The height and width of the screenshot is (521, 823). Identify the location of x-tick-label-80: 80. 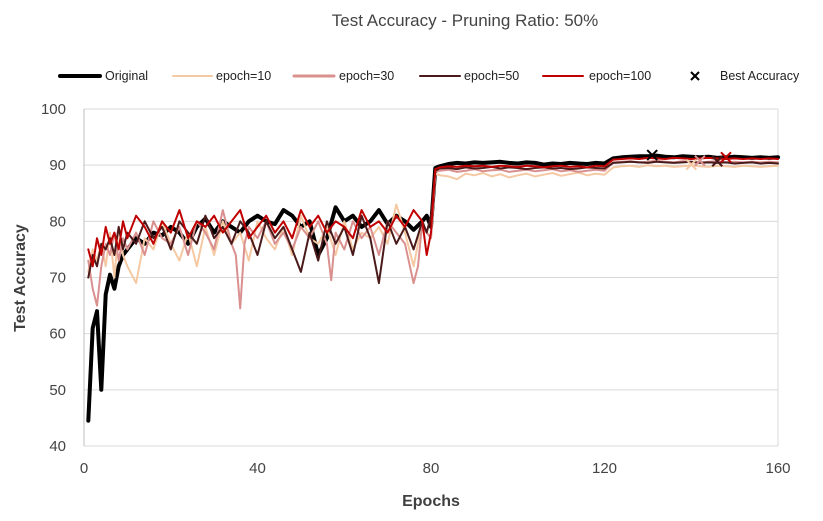
(431, 468).